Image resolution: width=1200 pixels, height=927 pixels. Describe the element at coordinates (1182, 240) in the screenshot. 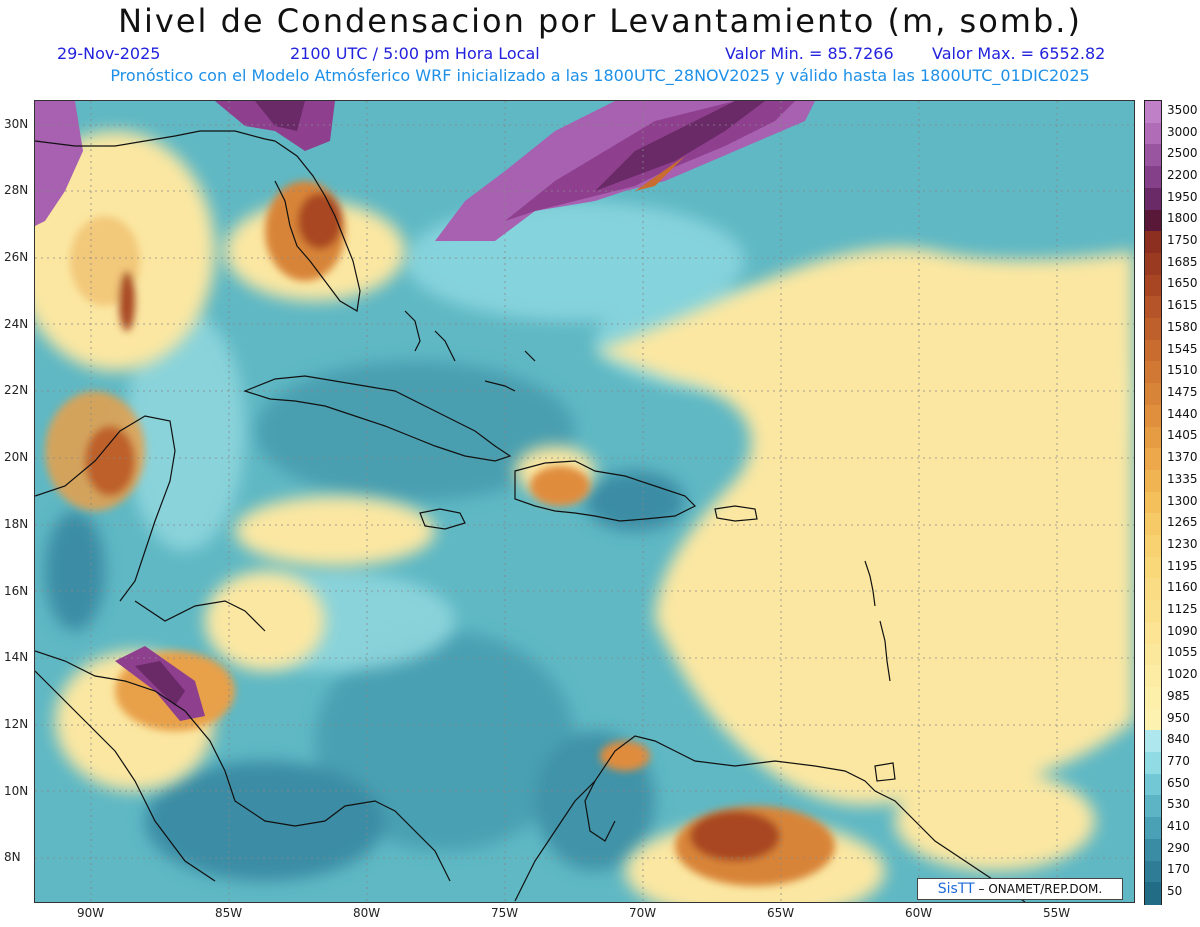

I see `colorbar-level-label: 1750` at that location.